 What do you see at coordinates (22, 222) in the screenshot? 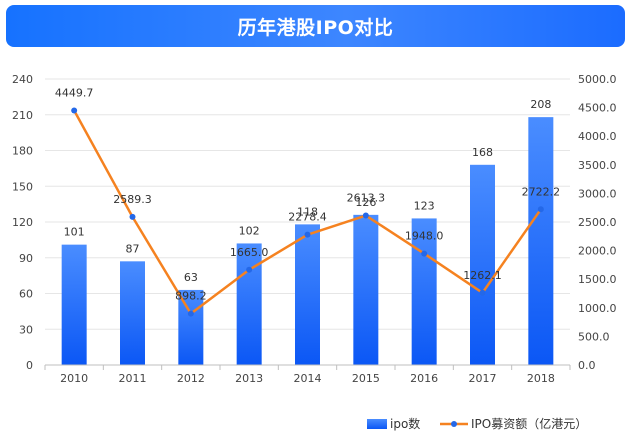
I see `y-left-tick: 120` at bounding box center [22, 222].